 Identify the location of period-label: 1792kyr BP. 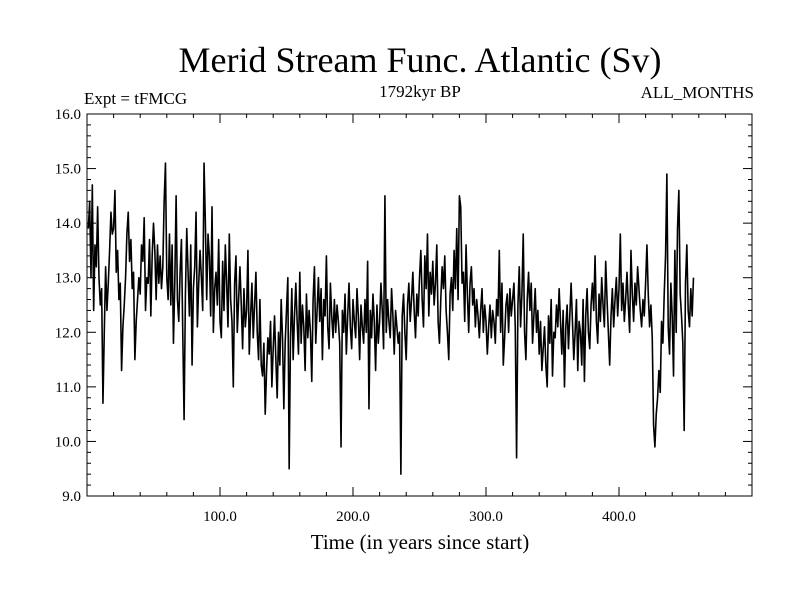
(420, 91).